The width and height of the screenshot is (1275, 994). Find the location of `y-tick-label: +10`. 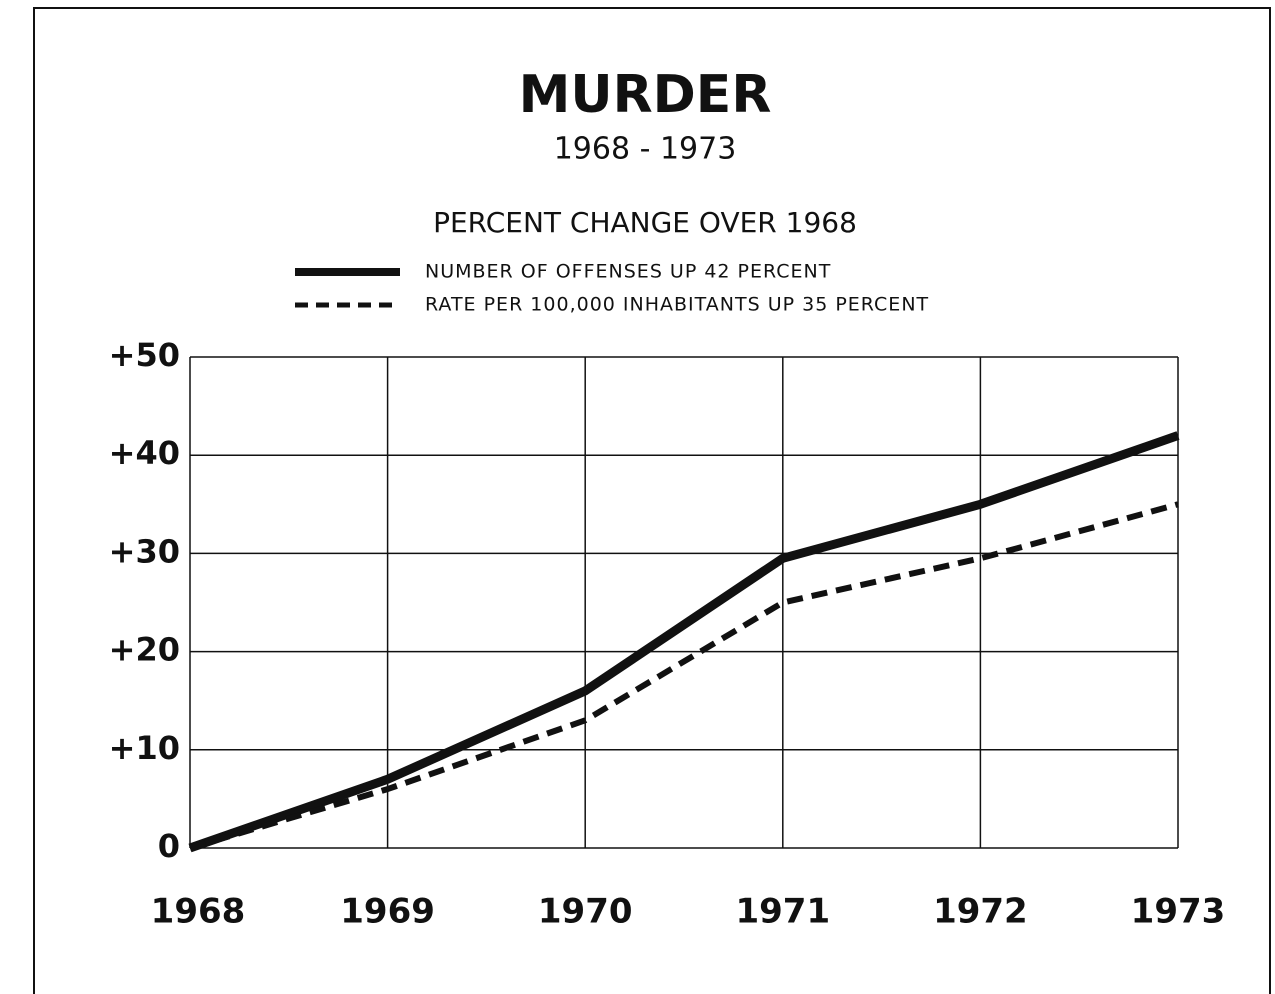

y-tick-label: +10 is located at coordinates (144, 748).